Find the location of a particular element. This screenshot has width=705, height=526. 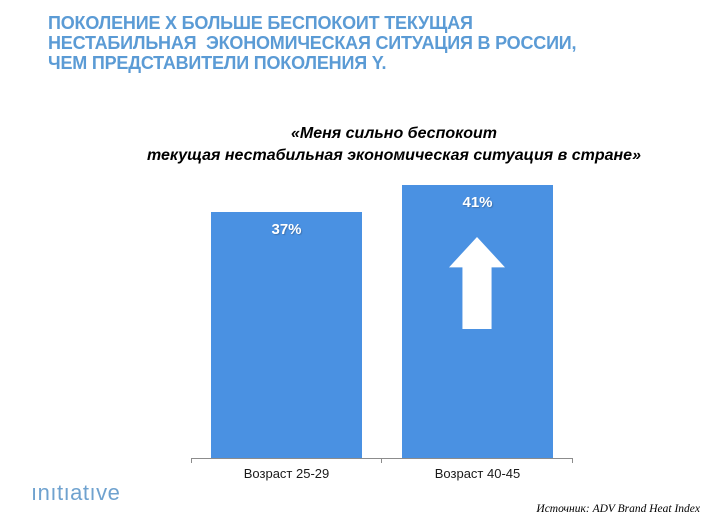

bar-age-40-45: 41% is located at coordinates (477, 321).